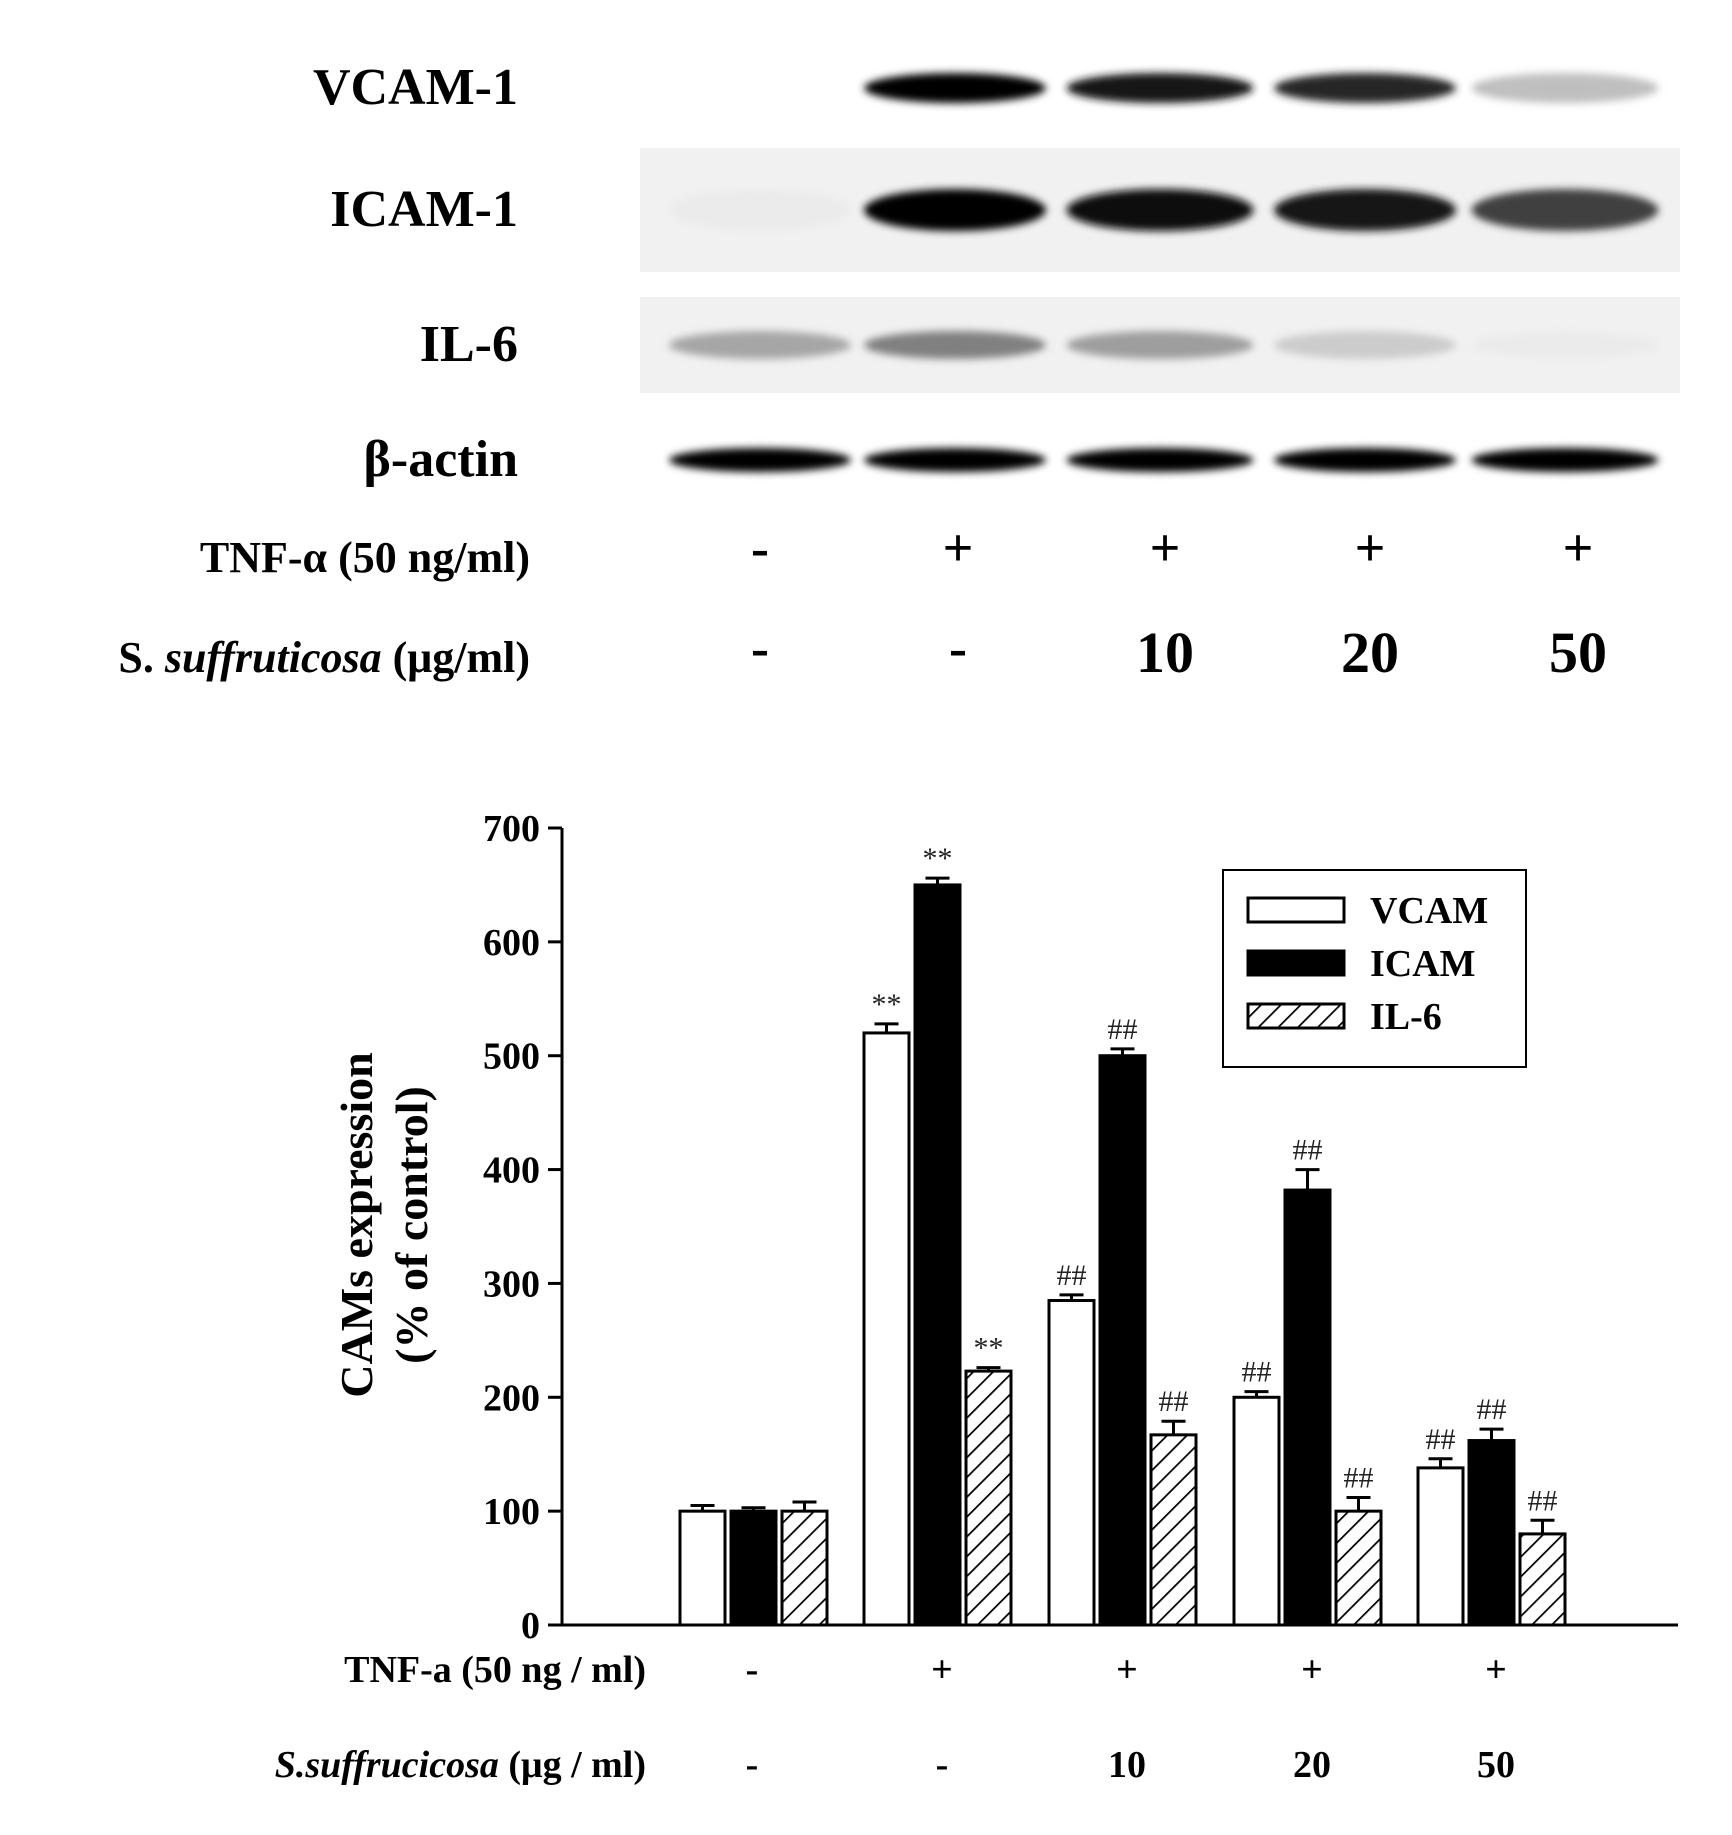  Describe the element at coordinates (1127, 1765) in the screenshot. I see `chart-condition-value: 10` at that location.